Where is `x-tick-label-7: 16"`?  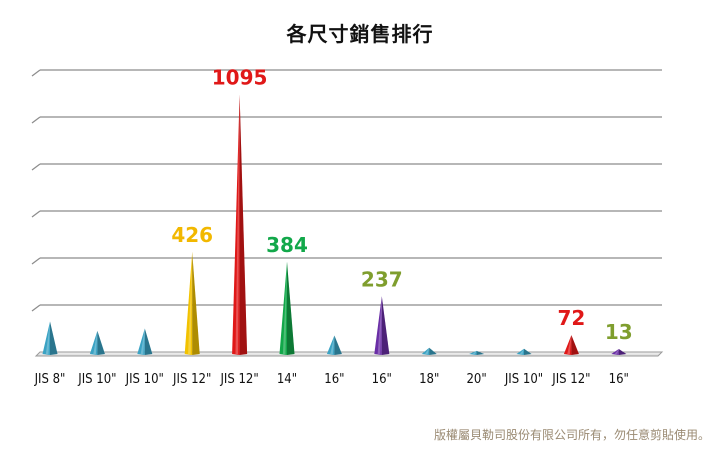
x-tick-label-7: 16" is located at coordinates (382, 379).